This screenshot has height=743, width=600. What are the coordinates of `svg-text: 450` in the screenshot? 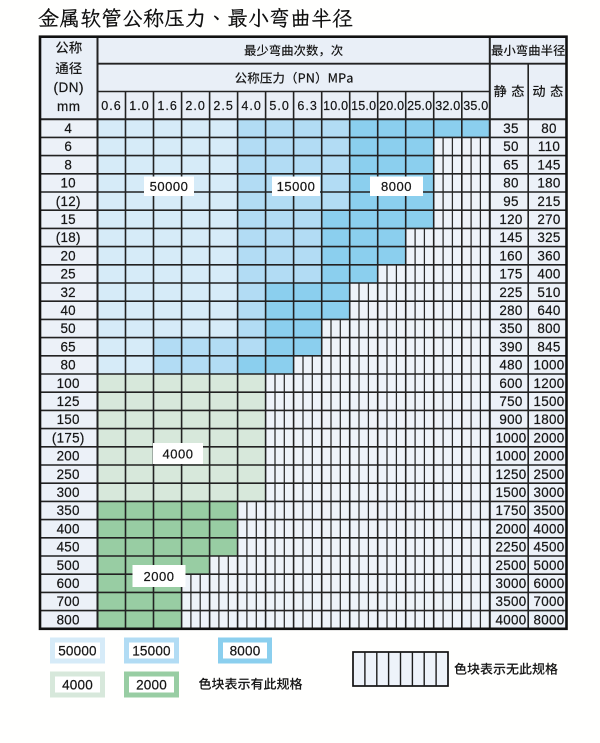 It's located at (68, 547).